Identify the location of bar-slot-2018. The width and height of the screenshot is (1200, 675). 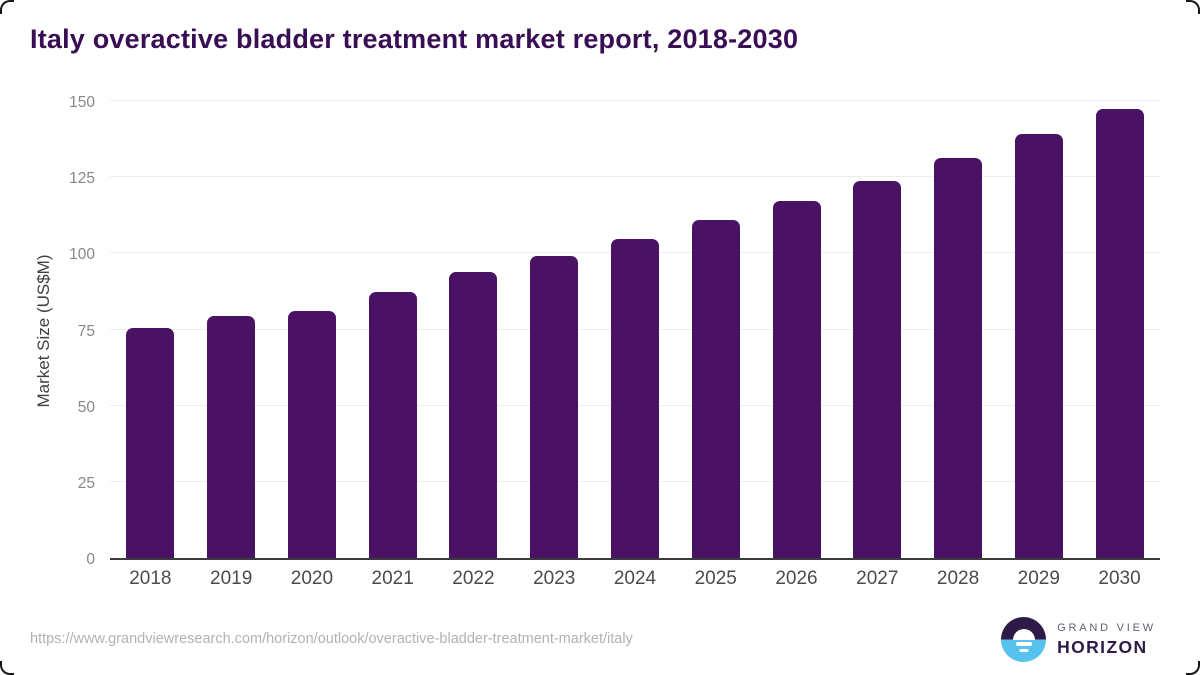
(150, 330).